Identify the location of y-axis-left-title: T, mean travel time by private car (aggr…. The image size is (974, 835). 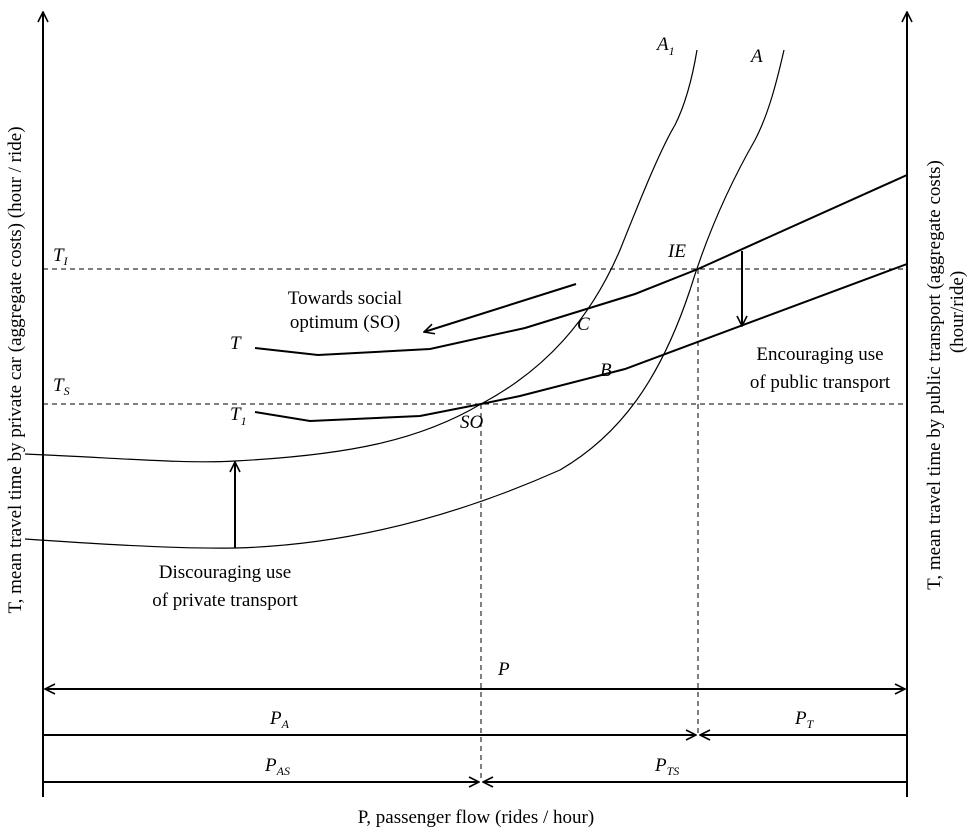
(15, 369).